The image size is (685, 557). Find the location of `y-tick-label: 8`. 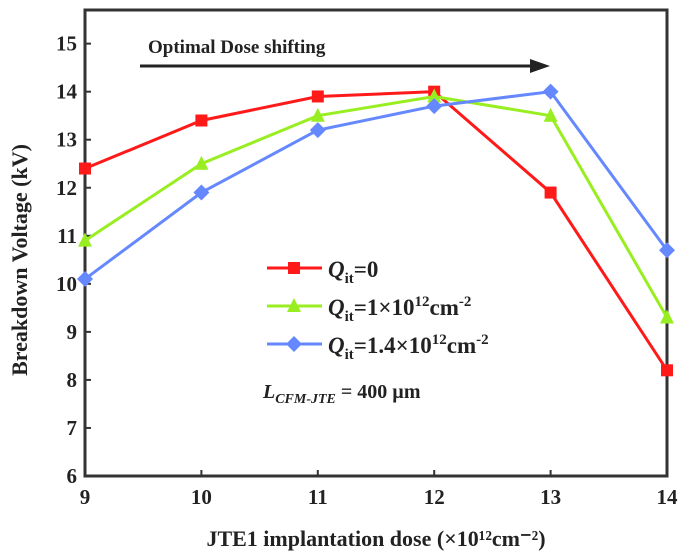

y-tick-label: 8 is located at coordinates (72, 380).